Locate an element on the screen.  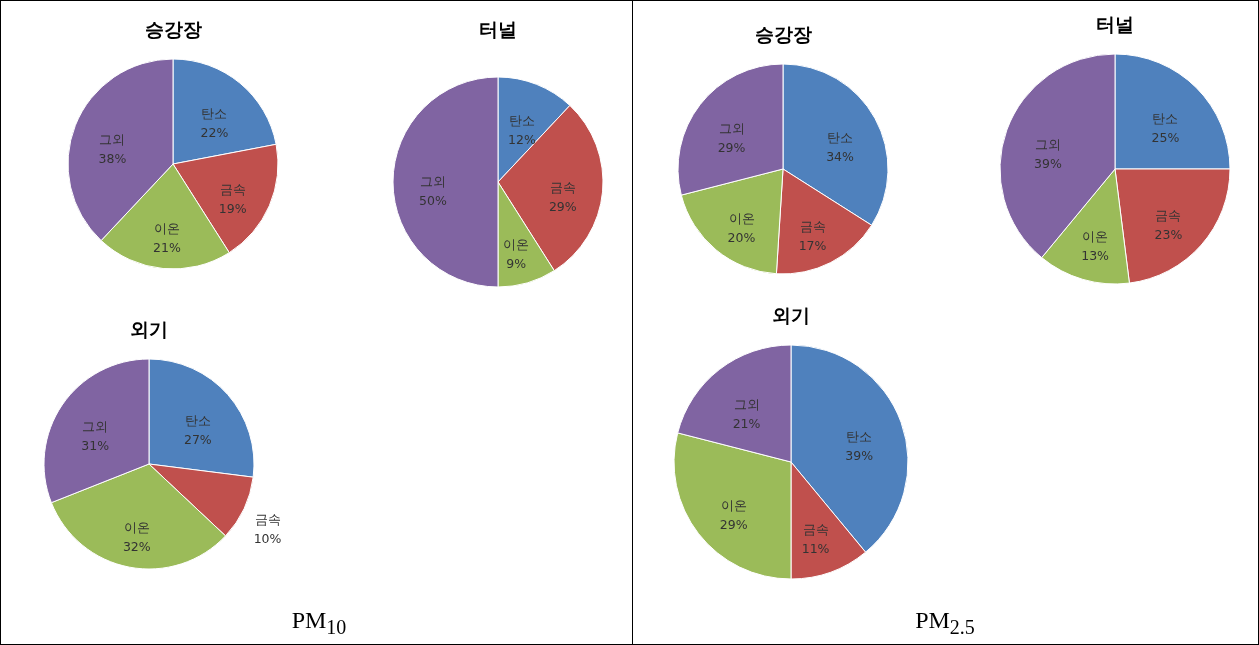
data-label: 10% is located at coordinates (267, 538).